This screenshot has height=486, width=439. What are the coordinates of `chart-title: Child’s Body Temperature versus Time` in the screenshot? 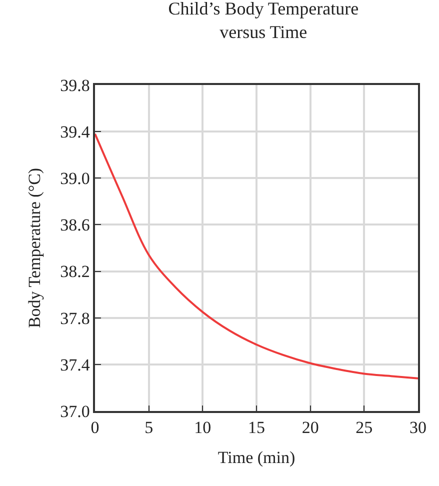 It's located at (263, 21).